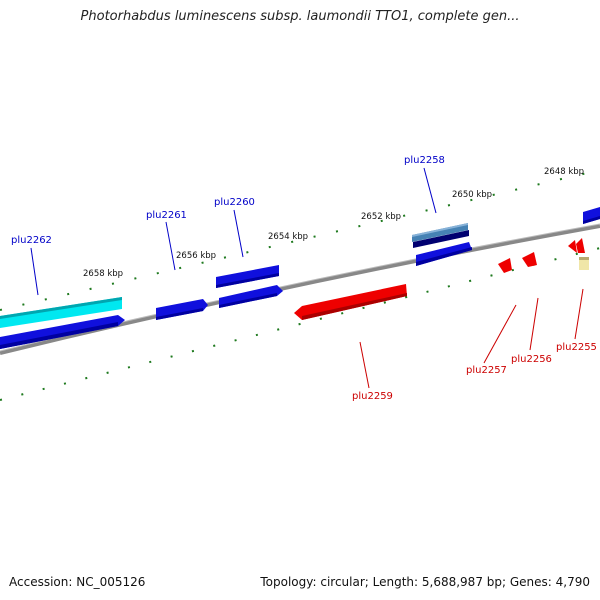 This screenshot has width=600, height=600. What do you see at coordinates (196, 256) in the screenshot?
I see `tick-label-2656: 2656 kbp` at bounding box center [196, 256].